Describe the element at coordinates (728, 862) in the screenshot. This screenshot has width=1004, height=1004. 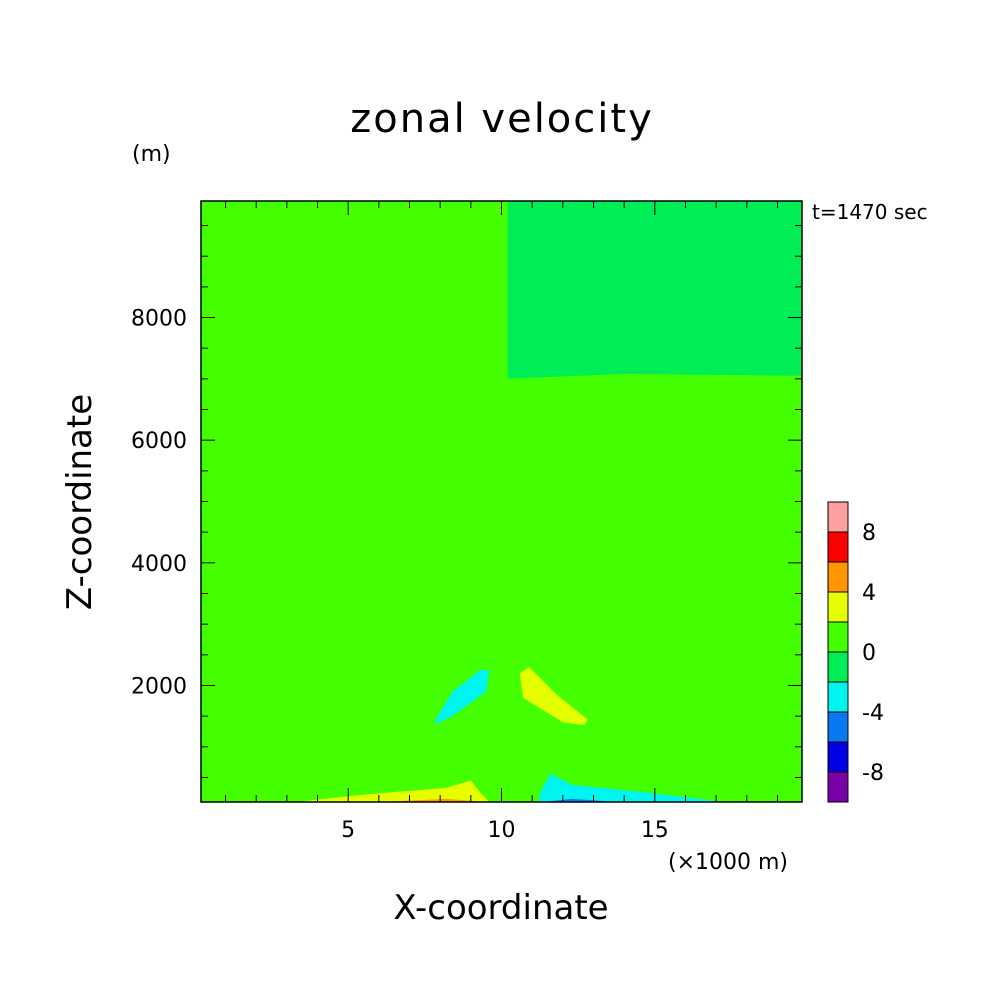
I see `x-axis-unit: (×1000 m)` at that location.